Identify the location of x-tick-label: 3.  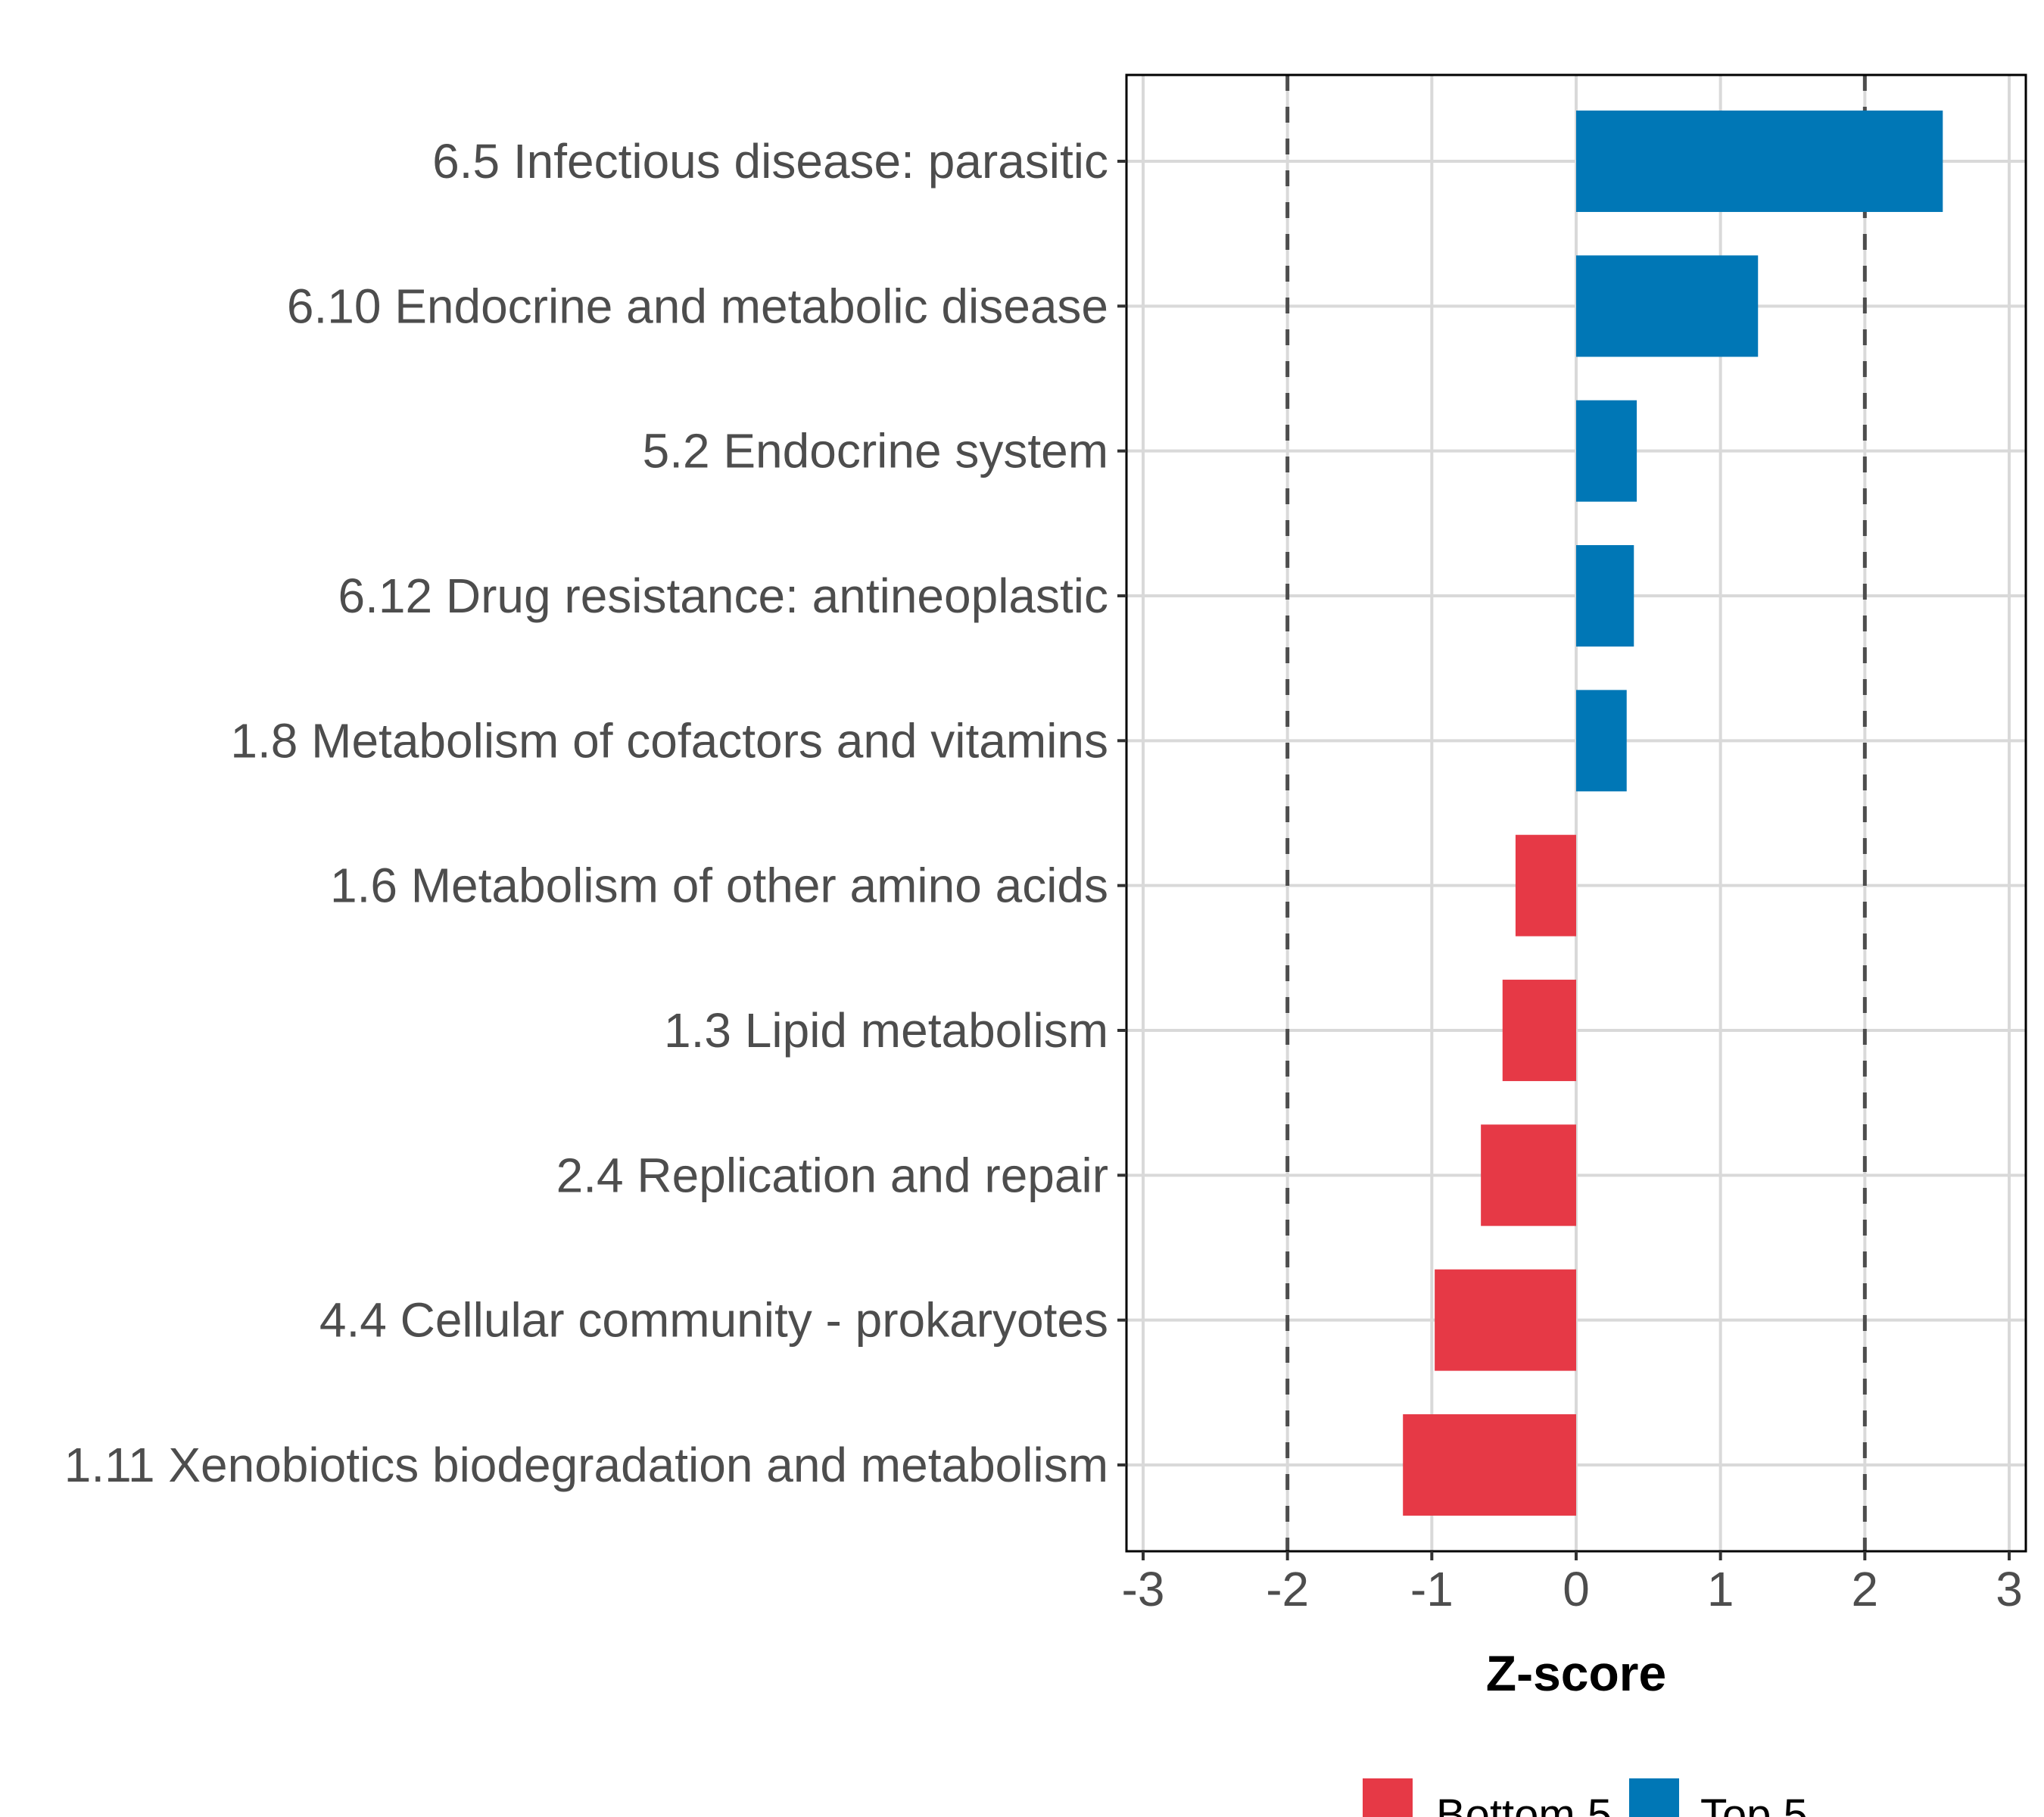
(2010, 1589).